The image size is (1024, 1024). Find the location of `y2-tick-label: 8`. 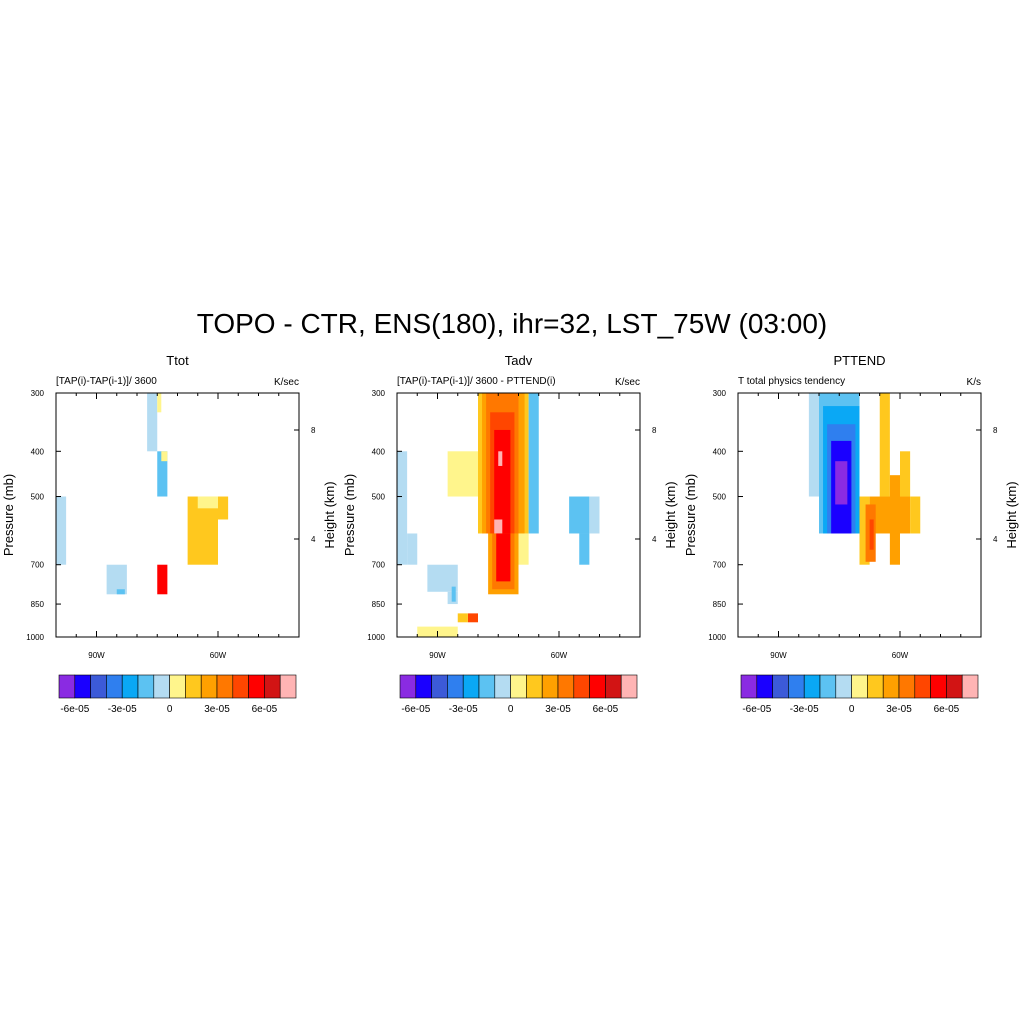

y2-tick-label: 8 is located at coordinates (654, 430).